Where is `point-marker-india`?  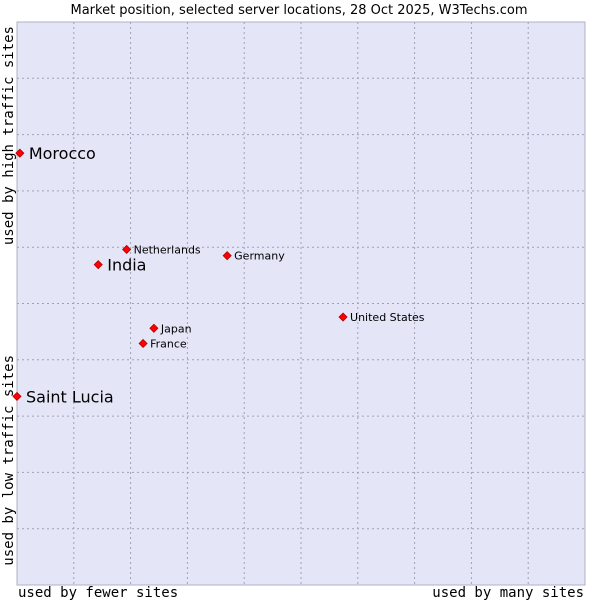 point-marker-india is located at coordinates (98, 265).